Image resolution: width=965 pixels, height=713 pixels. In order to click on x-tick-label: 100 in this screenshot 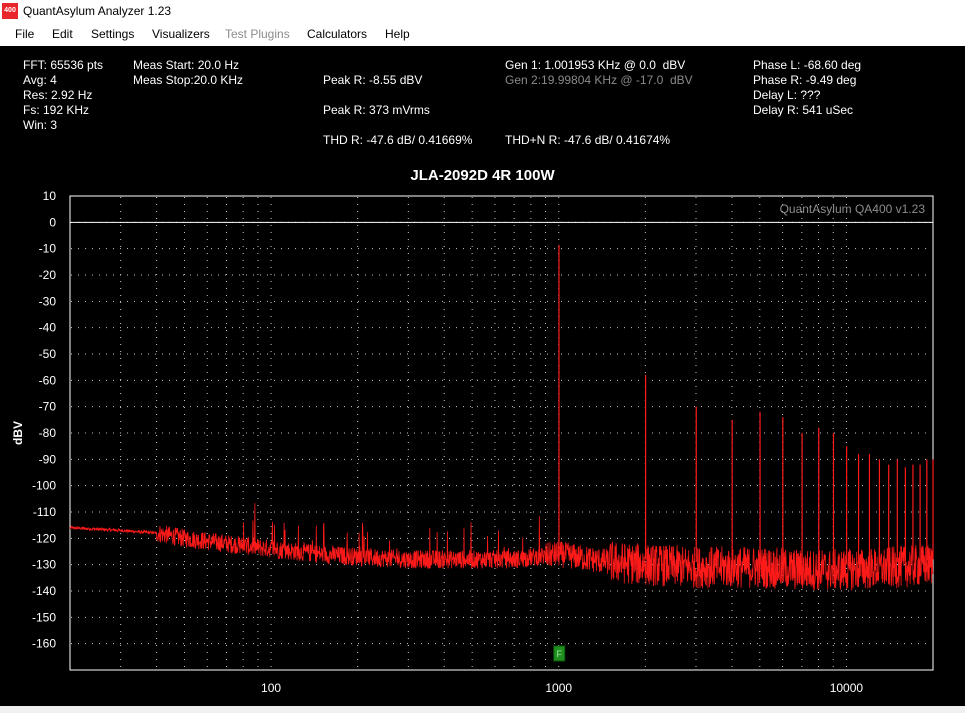, I will do `click(271, 688)`.